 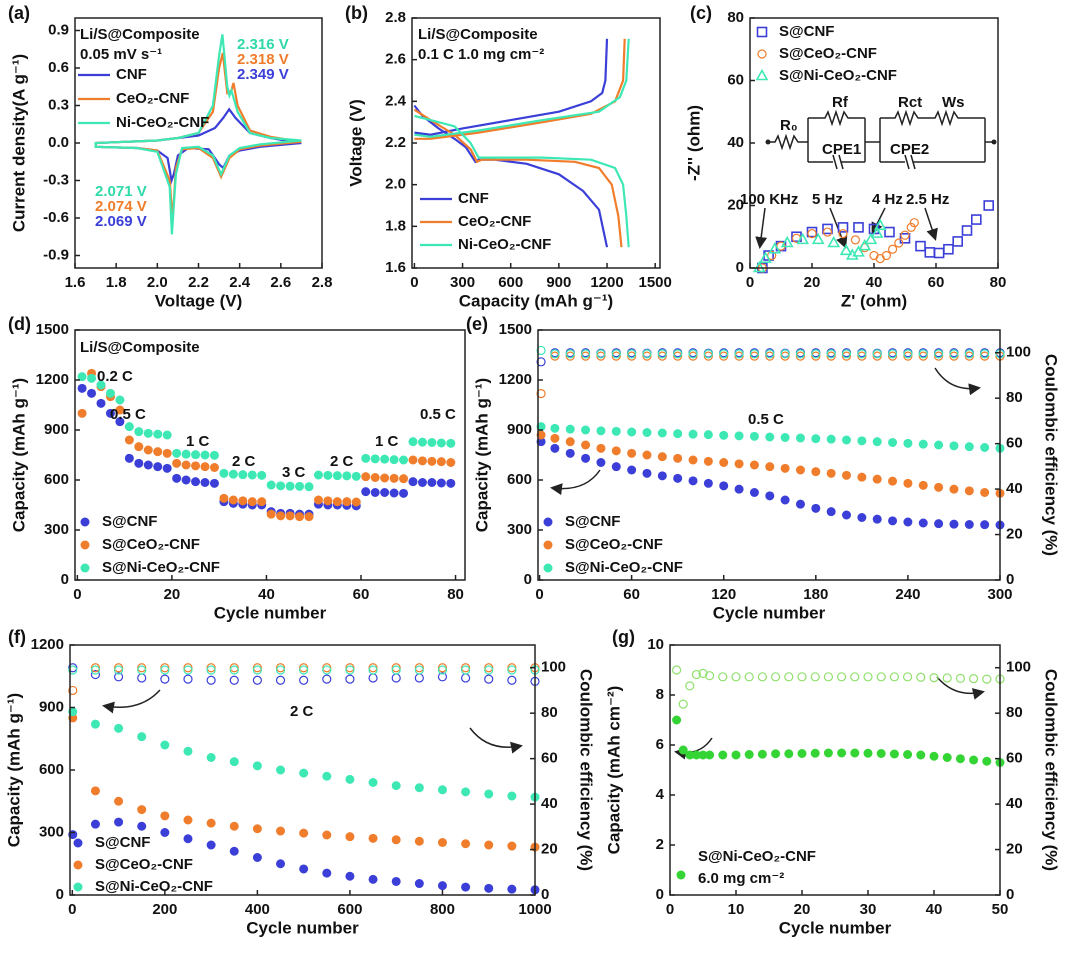 What do you see at coordinates (395, 142) in the screenshot?
I see `y-tick-label: 2.2` at bounding box center [395, 142].